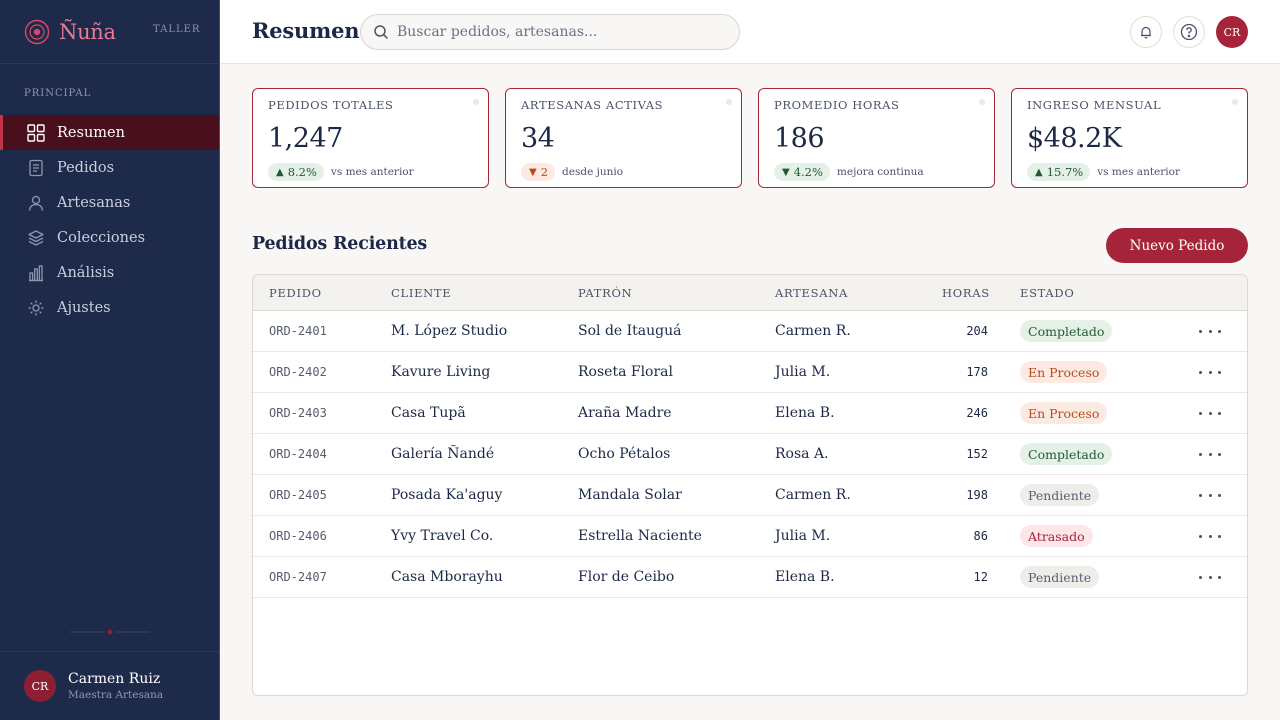  I want to click on status-badge: En Proceso, so click(1064, 372).